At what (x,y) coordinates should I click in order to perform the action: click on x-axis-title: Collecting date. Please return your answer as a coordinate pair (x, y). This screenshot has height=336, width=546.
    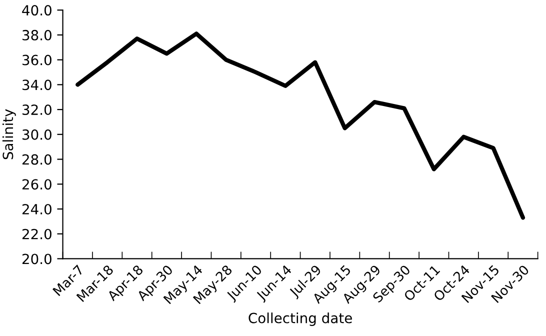
    Looking at the image, I should click on (300, 319).